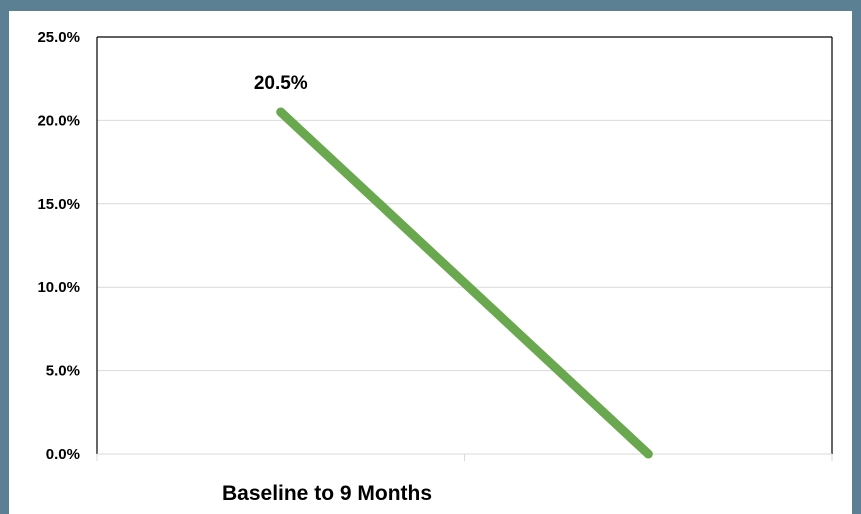 This screenshot has width=861, height=514. I want to click on y-tick-labels: 0.0% 5.0% 10.0% 15.0% 20.0% 25.0%, so click(58, 246).